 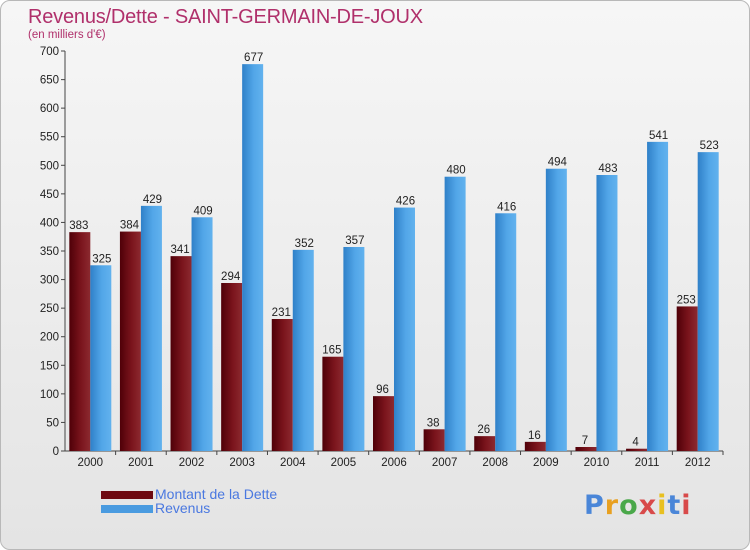 I want to click on x-tick-label: 2000, so click(x=91, y=463).